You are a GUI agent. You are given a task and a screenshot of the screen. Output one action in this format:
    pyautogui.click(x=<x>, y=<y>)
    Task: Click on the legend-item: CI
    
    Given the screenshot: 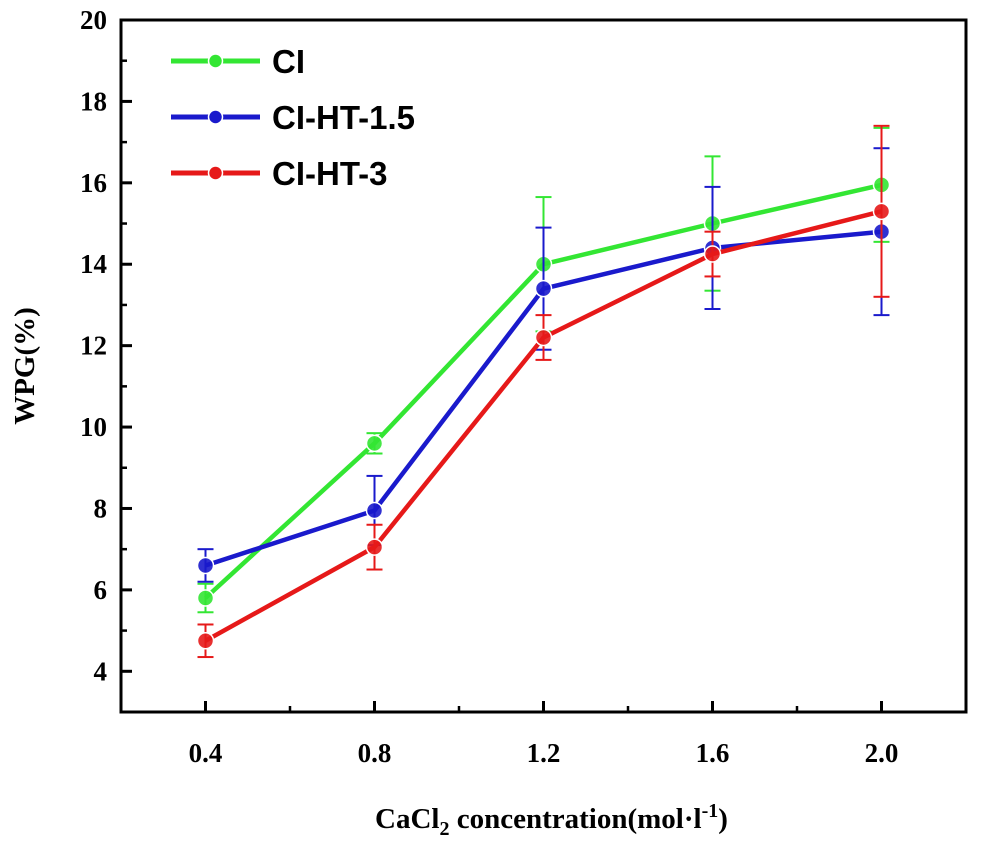 What is the action you would take?
    pyautogui.click(x=238, y=61)
    